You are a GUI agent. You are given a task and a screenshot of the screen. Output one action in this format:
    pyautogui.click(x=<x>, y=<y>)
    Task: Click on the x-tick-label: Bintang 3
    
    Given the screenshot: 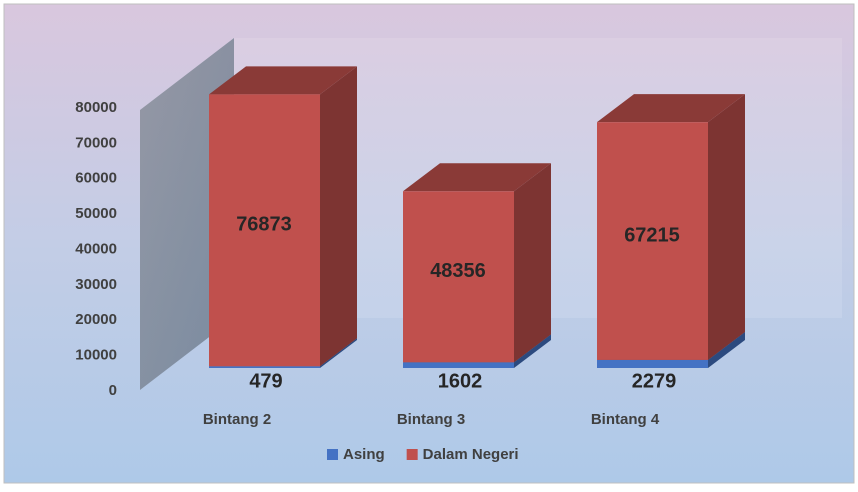 What is the action you would take?
    pyautogui.click(x=431, y=419)
    